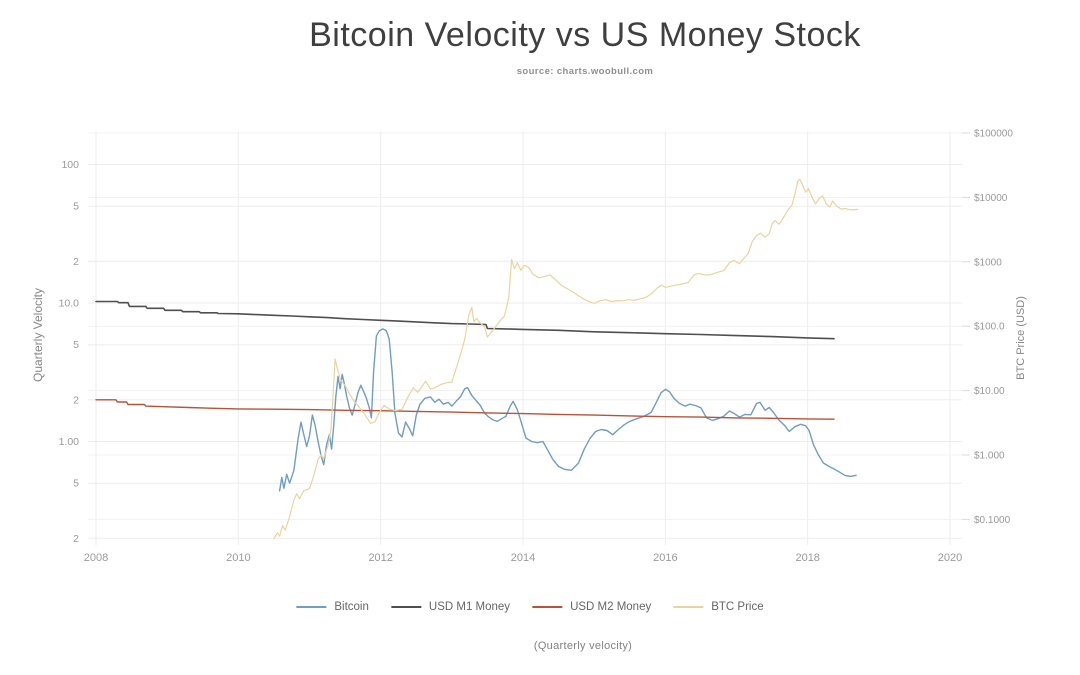 Image resolution: width=1080 pixels, height=675 pixels. What do you see at coordinates (469, 607) in the screenshot?
I see `legend-label: USD M1 Money` at bounding box center [469, 607].